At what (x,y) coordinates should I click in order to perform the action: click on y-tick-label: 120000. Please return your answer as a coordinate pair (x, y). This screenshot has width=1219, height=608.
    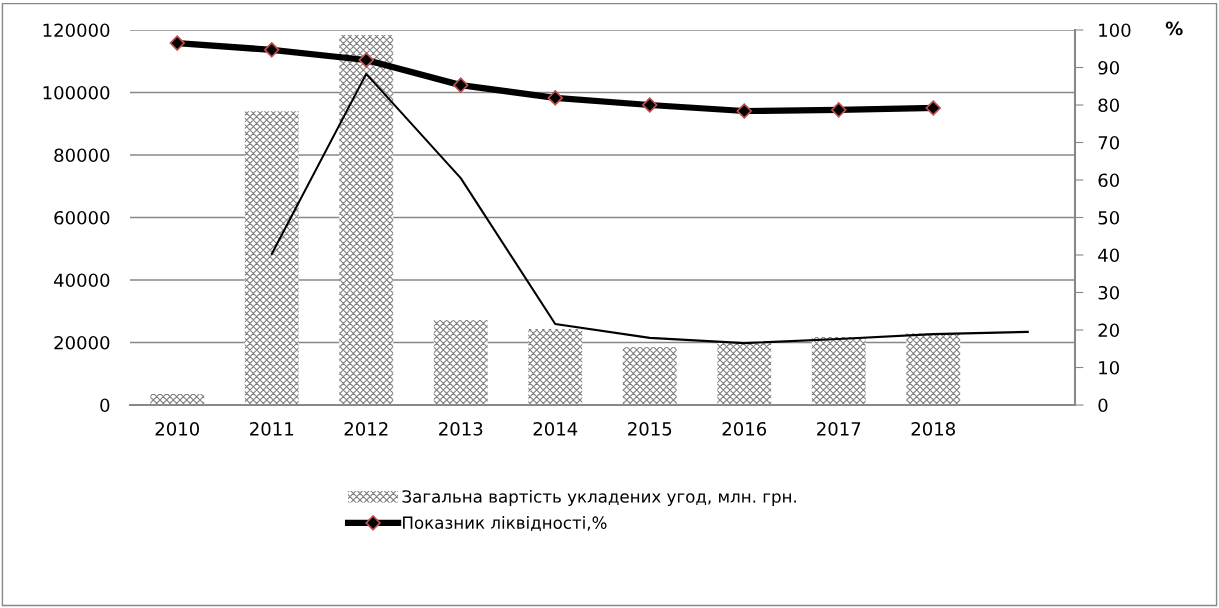
    Looking at the image, I should click on (76, 30).